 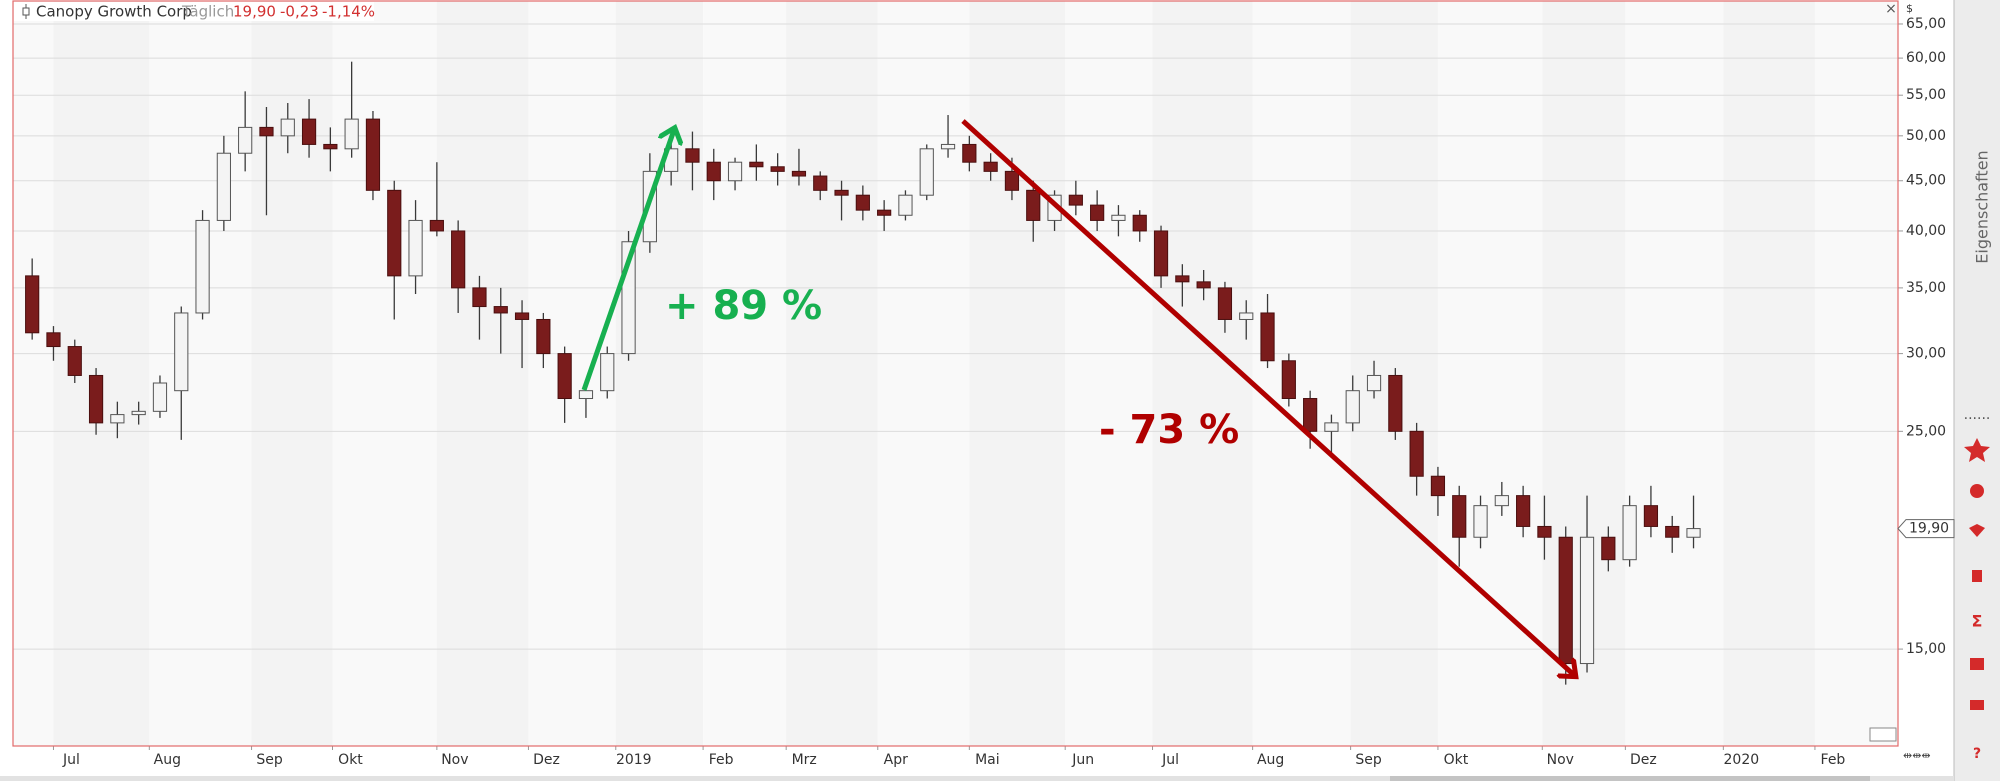 What do you see at coordinates (1926, 181) in the screenshot?
I see `y-tick-label: 45,00` at bounding box center [1926, 181].